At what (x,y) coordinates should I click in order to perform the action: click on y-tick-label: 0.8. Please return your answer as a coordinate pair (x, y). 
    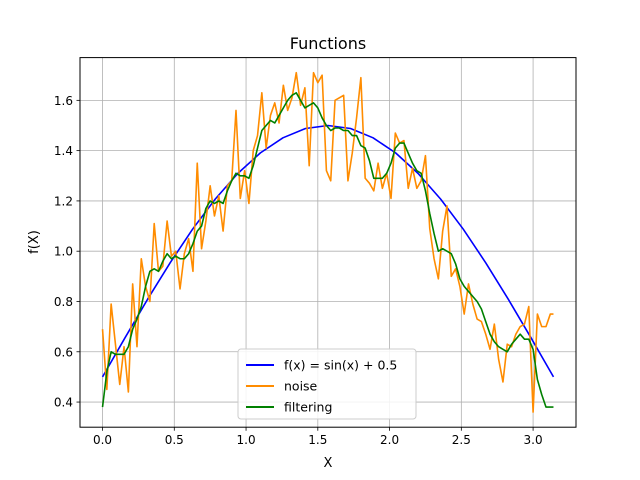
    Looking at the image, I should click on (63, 302).